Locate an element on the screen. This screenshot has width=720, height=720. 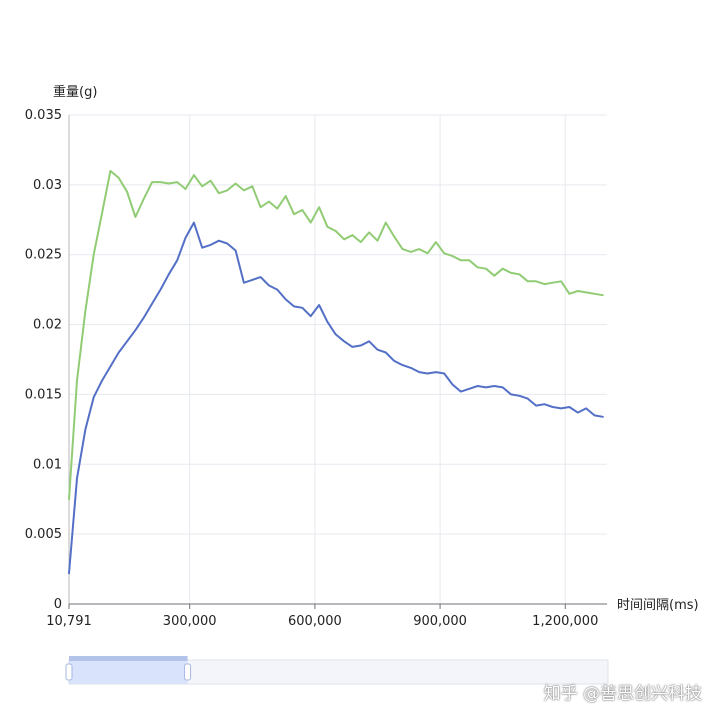
data-zoom-handle-right is located at coordinates (188, 672).